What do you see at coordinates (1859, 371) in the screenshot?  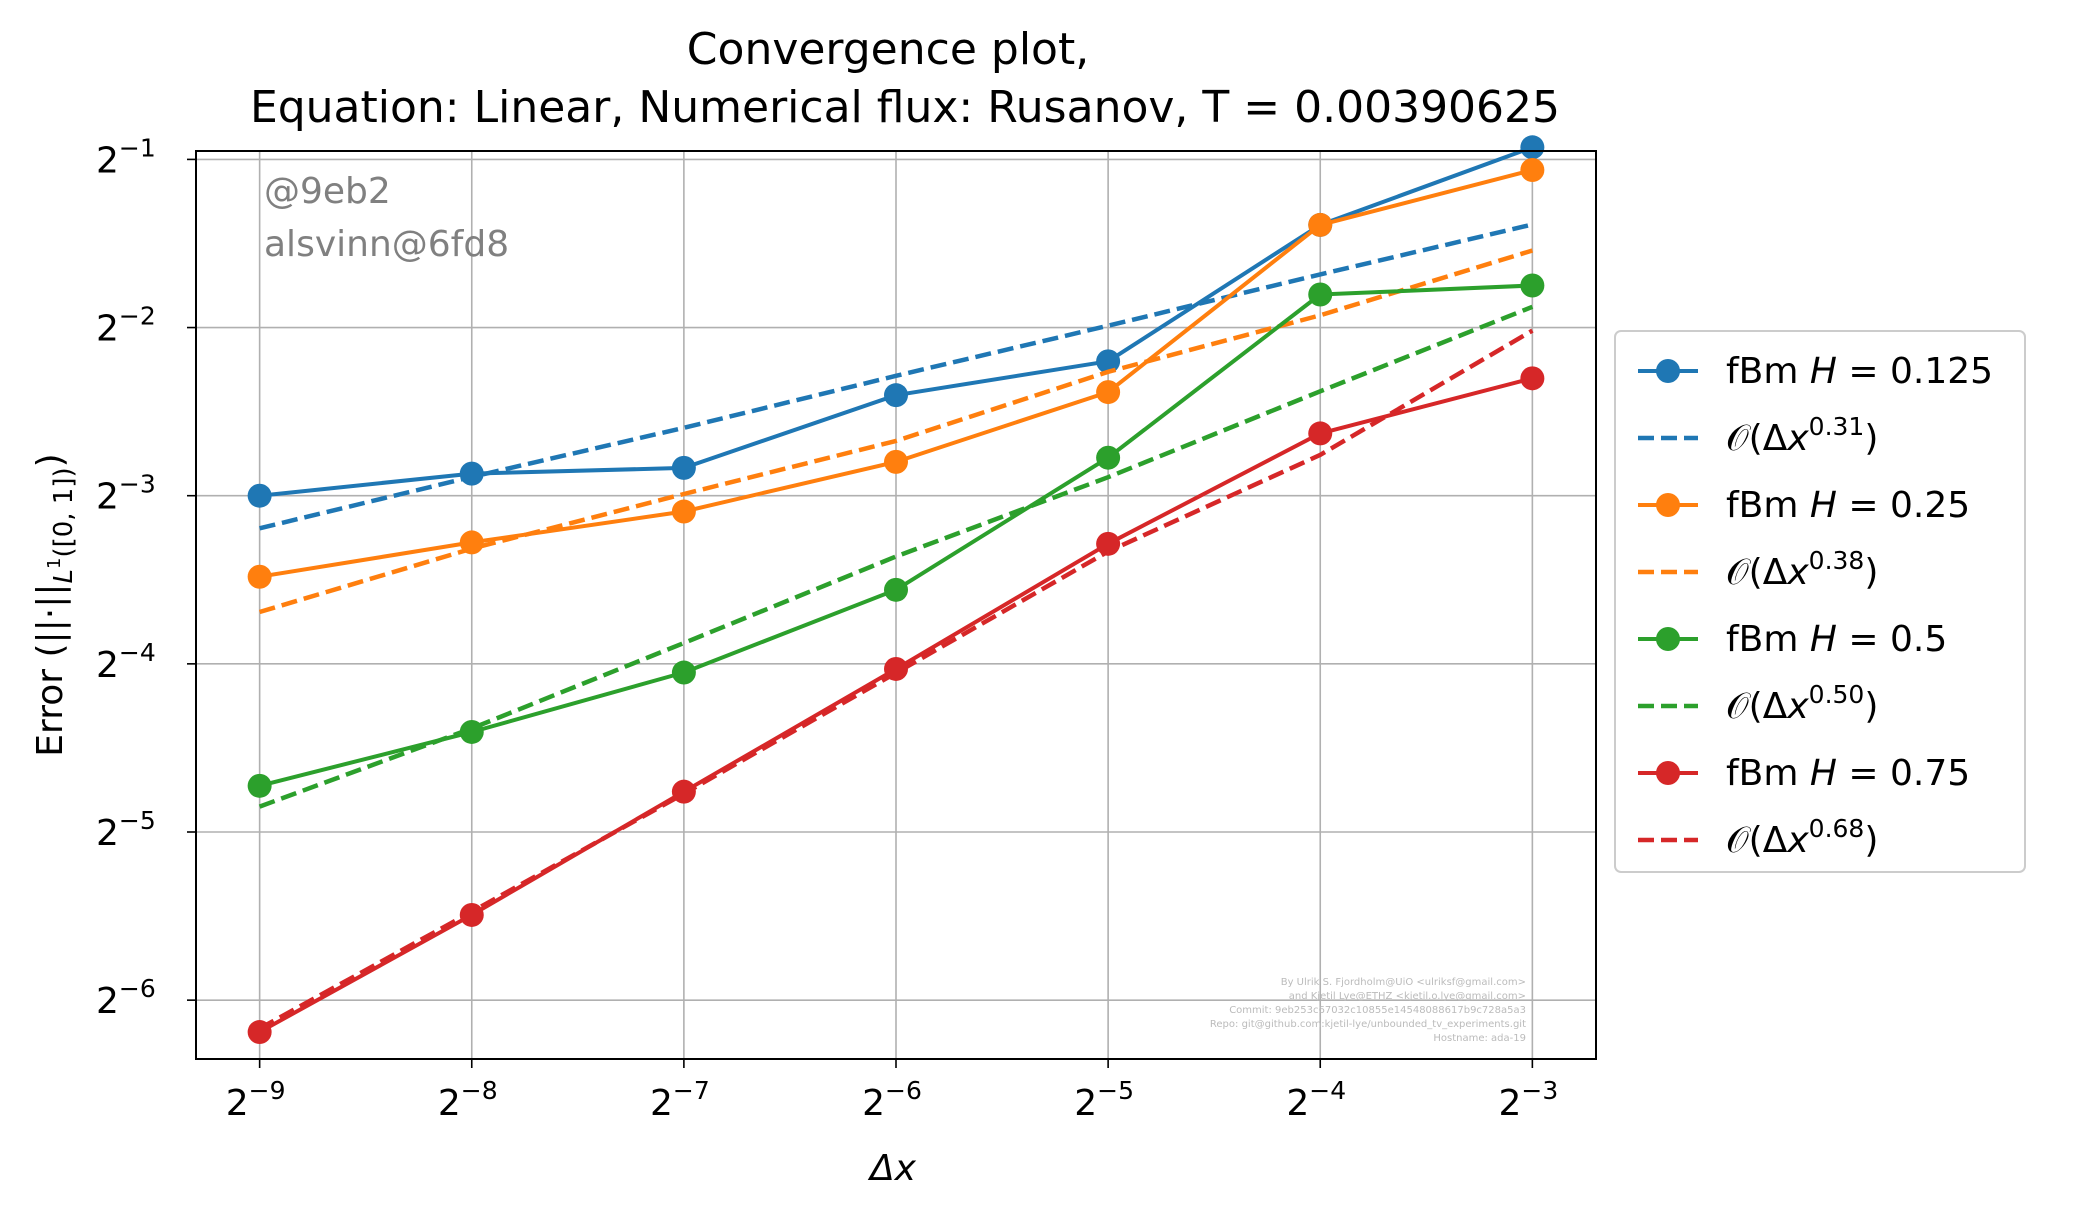 I see `legend-label: fBm H = 0.125` at bounding box center [1859, 371].